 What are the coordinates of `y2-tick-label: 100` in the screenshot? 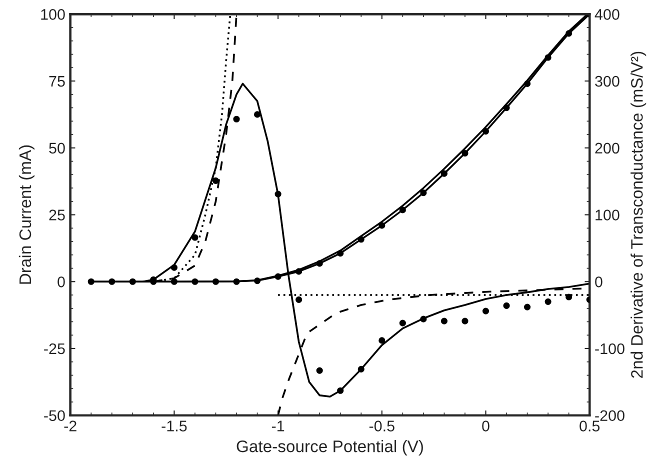 It's located at (608, 215).